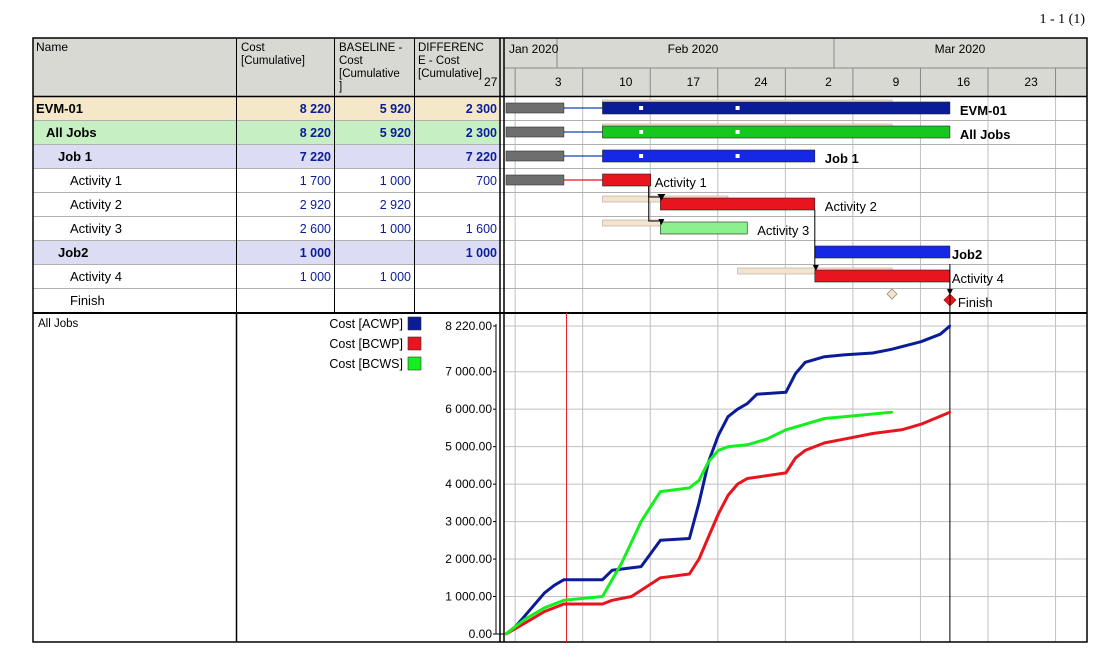  What do you see at coordinates (315, 229) in the screenshot?
I see `row-cost-value: 2 600` at bounding box center [315, 229].